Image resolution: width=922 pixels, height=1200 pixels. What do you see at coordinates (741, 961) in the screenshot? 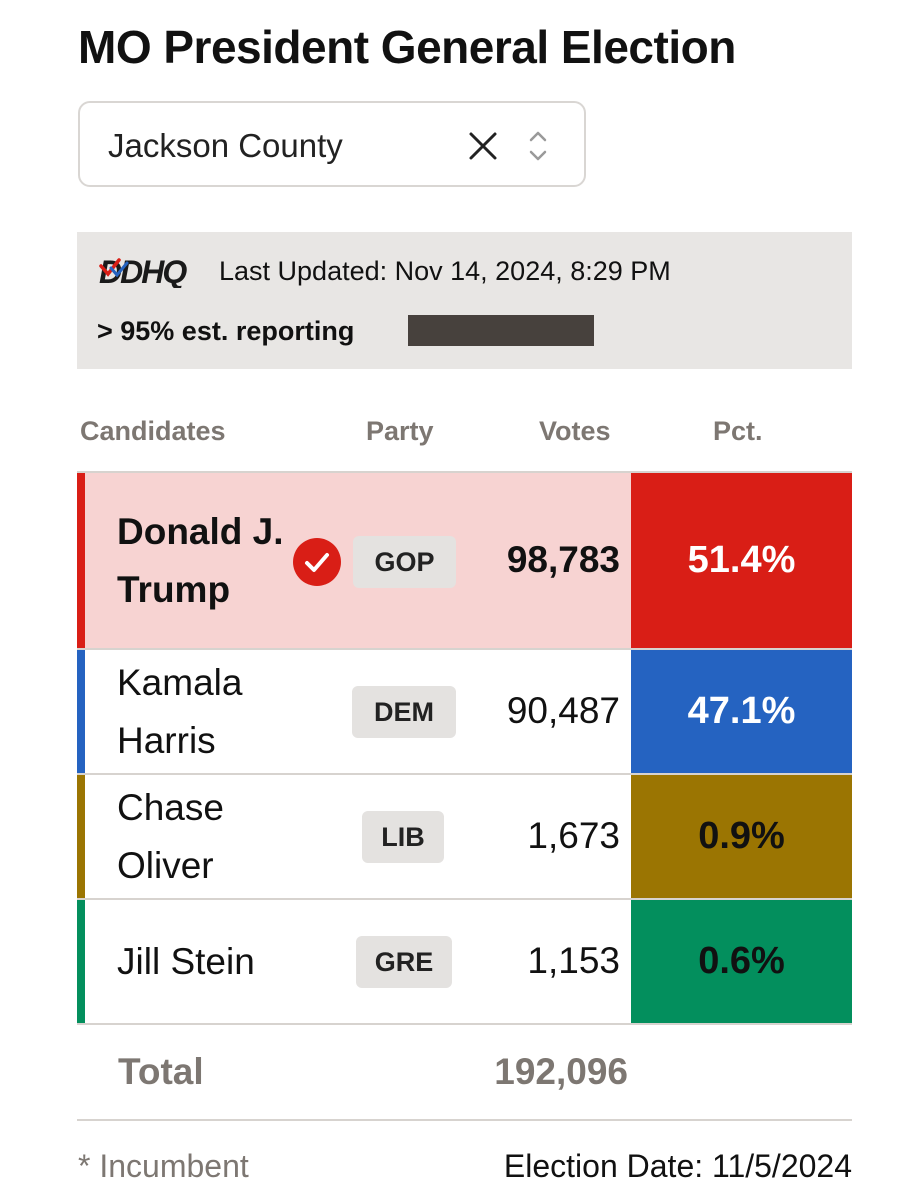
I see `vote-percent: 0.6%` at bounding box center [741, 961].